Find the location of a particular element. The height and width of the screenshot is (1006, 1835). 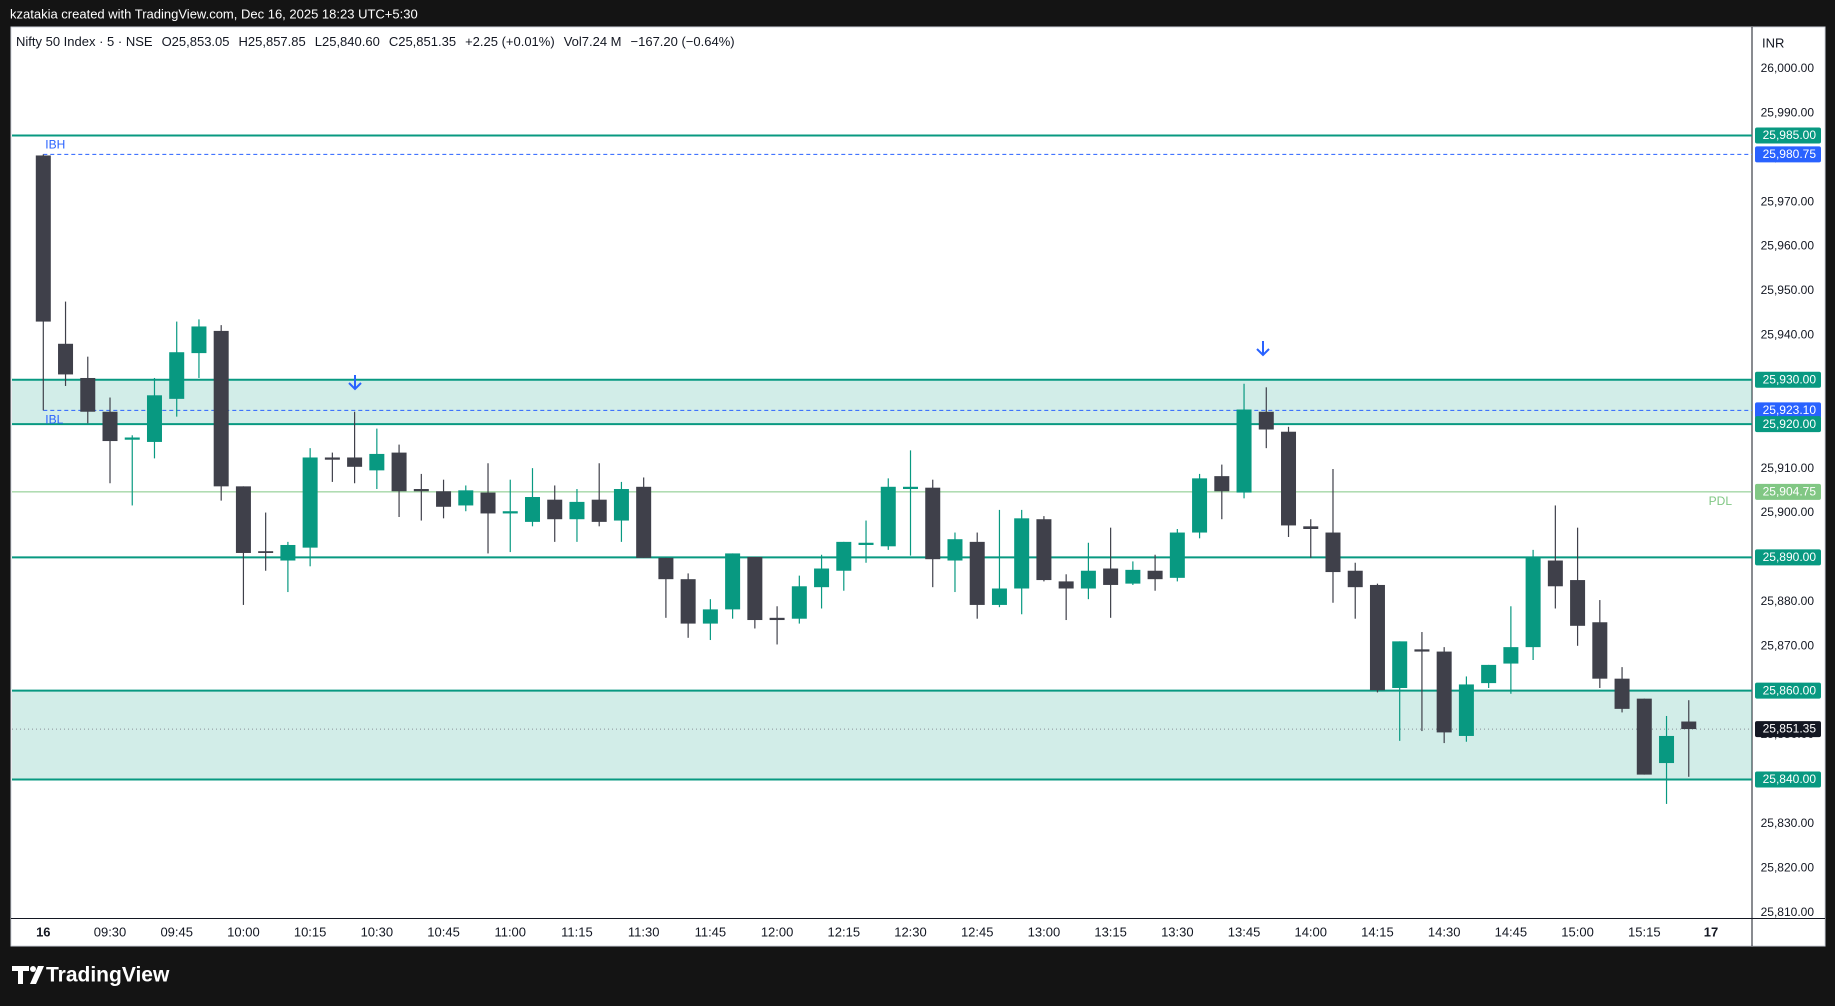

legend-value: H25,857.85 is located at coordinates (272, 41).